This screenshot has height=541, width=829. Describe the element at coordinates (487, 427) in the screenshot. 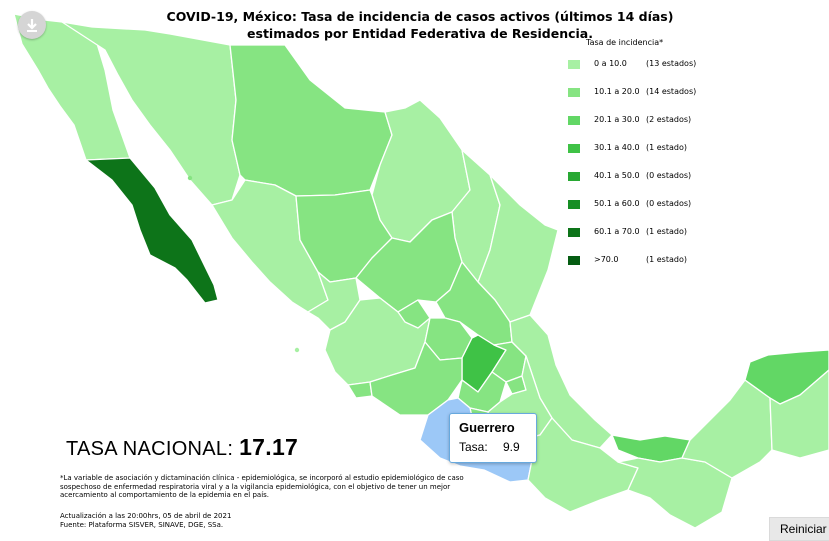

I see `tooltip-state-name: Guerrero` at that location.